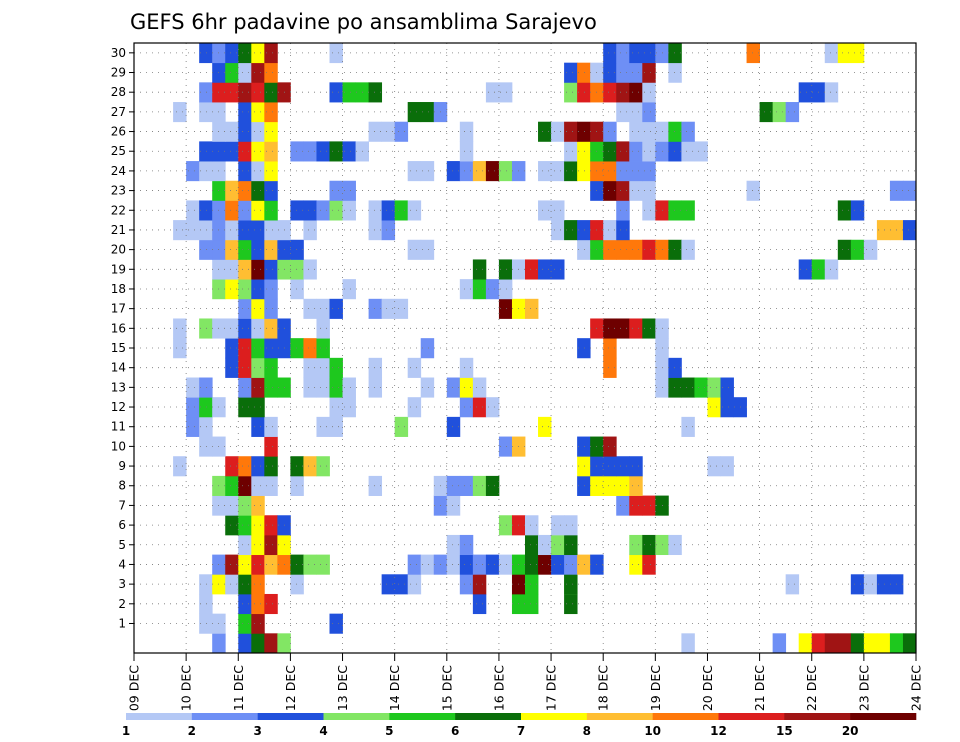  What do you see at coordinates (603, 688) in the screenshot?
I see `x-tick-label: 18 DEC` at bounding box center [603, 688].